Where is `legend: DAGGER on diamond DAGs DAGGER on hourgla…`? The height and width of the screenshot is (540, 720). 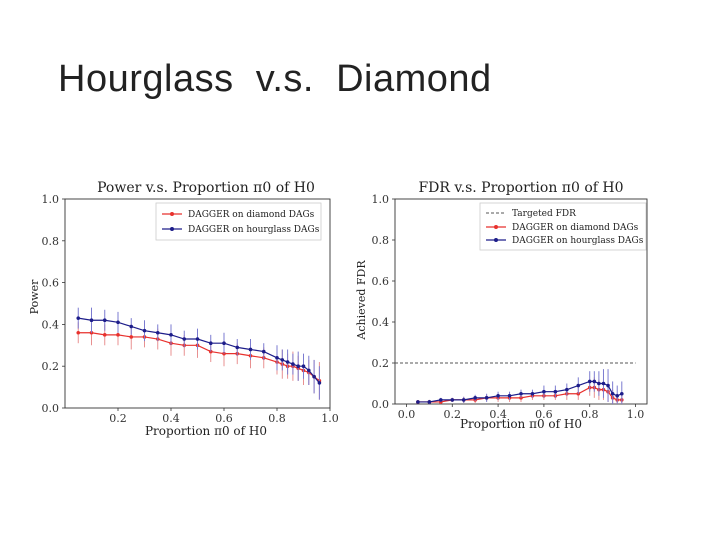
legend: DAGGER on diamond DAGs DAGGER on hourgla… is located at coordinates (238, 221).